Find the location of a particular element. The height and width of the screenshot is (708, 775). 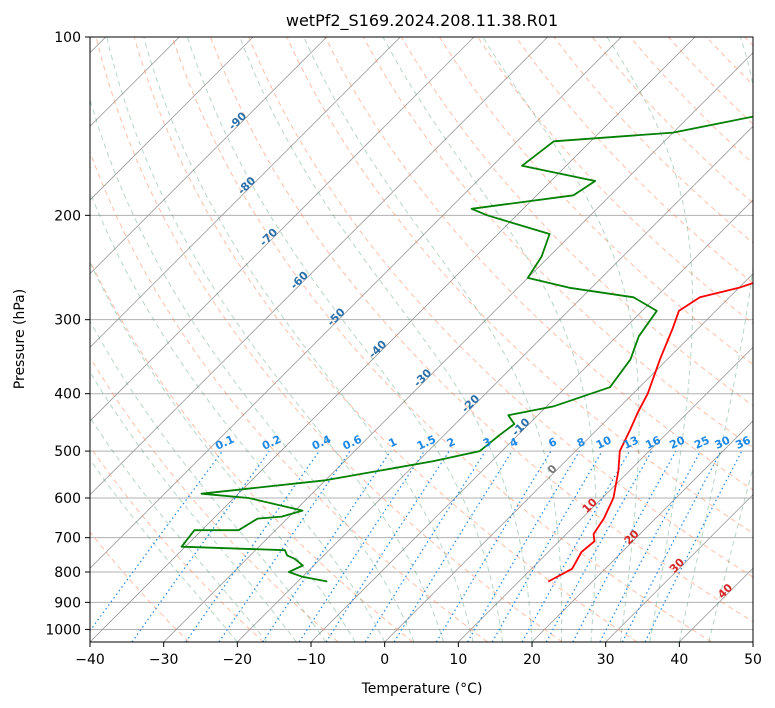

y-tick-label: 500 is located at coordinates (67, 452).